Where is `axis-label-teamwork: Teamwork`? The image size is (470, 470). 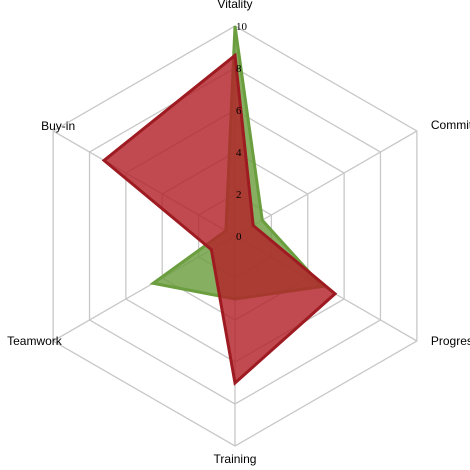
axis-label-teamwork: Teamwork is located at coordinates (35, 341).